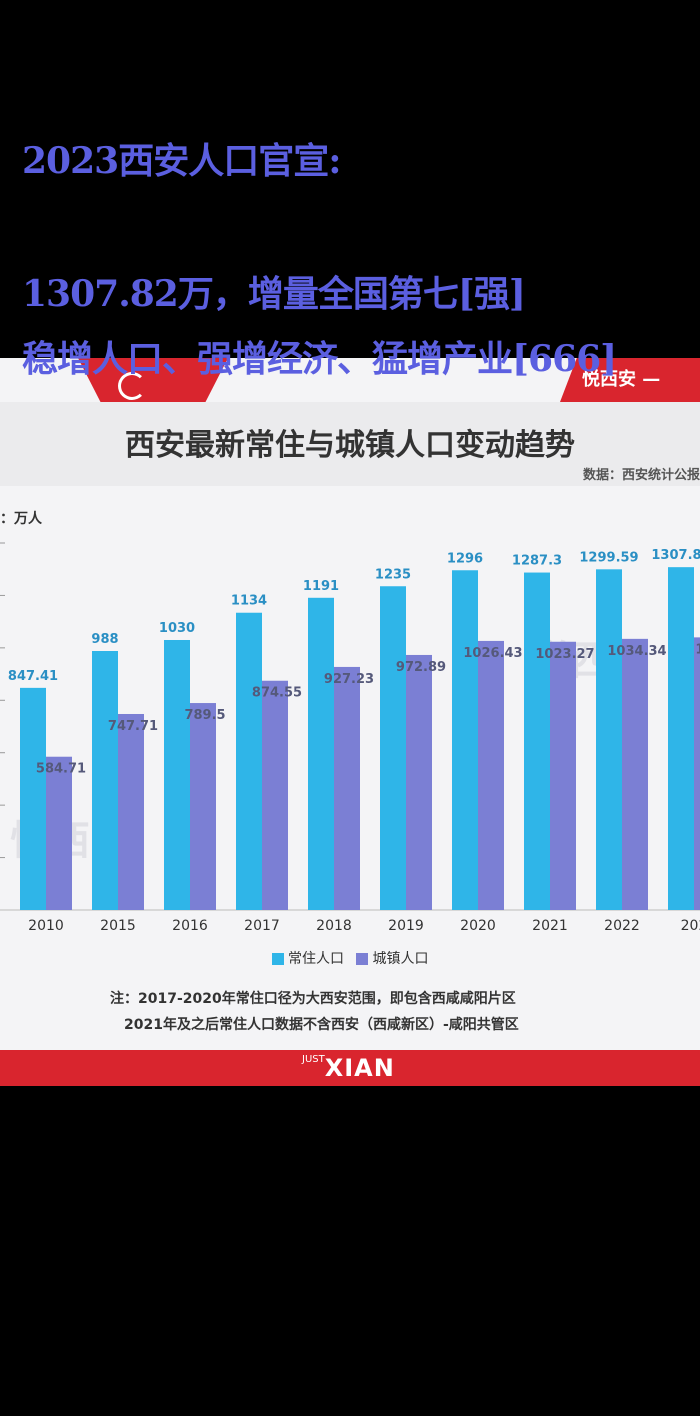  What do you see at coordinates (690, 926) in the screenshot?
I see `x-tick-label: 202` at bounding box center [690, 926].